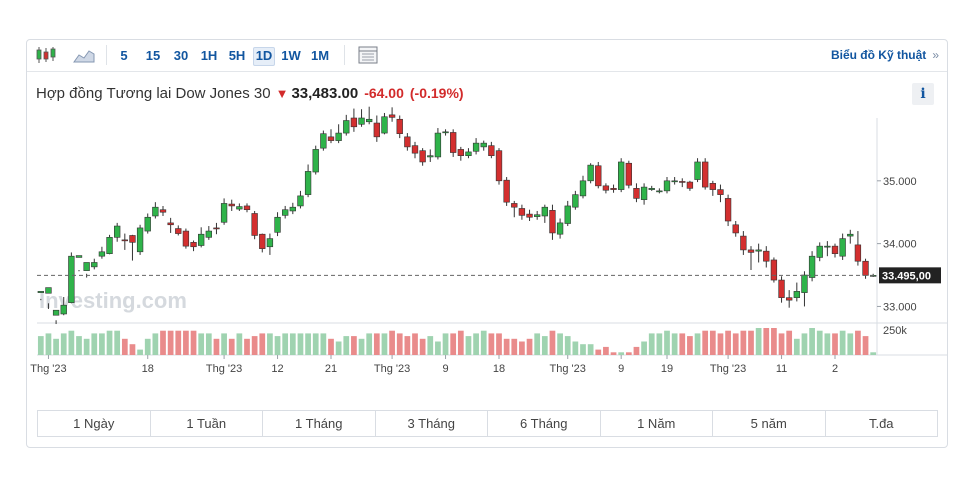 The height and width of the screenshot is (490, 976). What do you see at coordinates (209, 55) in the screenshot?
I see `interval-1h-button: 1H` at bounding box center [209, 55].